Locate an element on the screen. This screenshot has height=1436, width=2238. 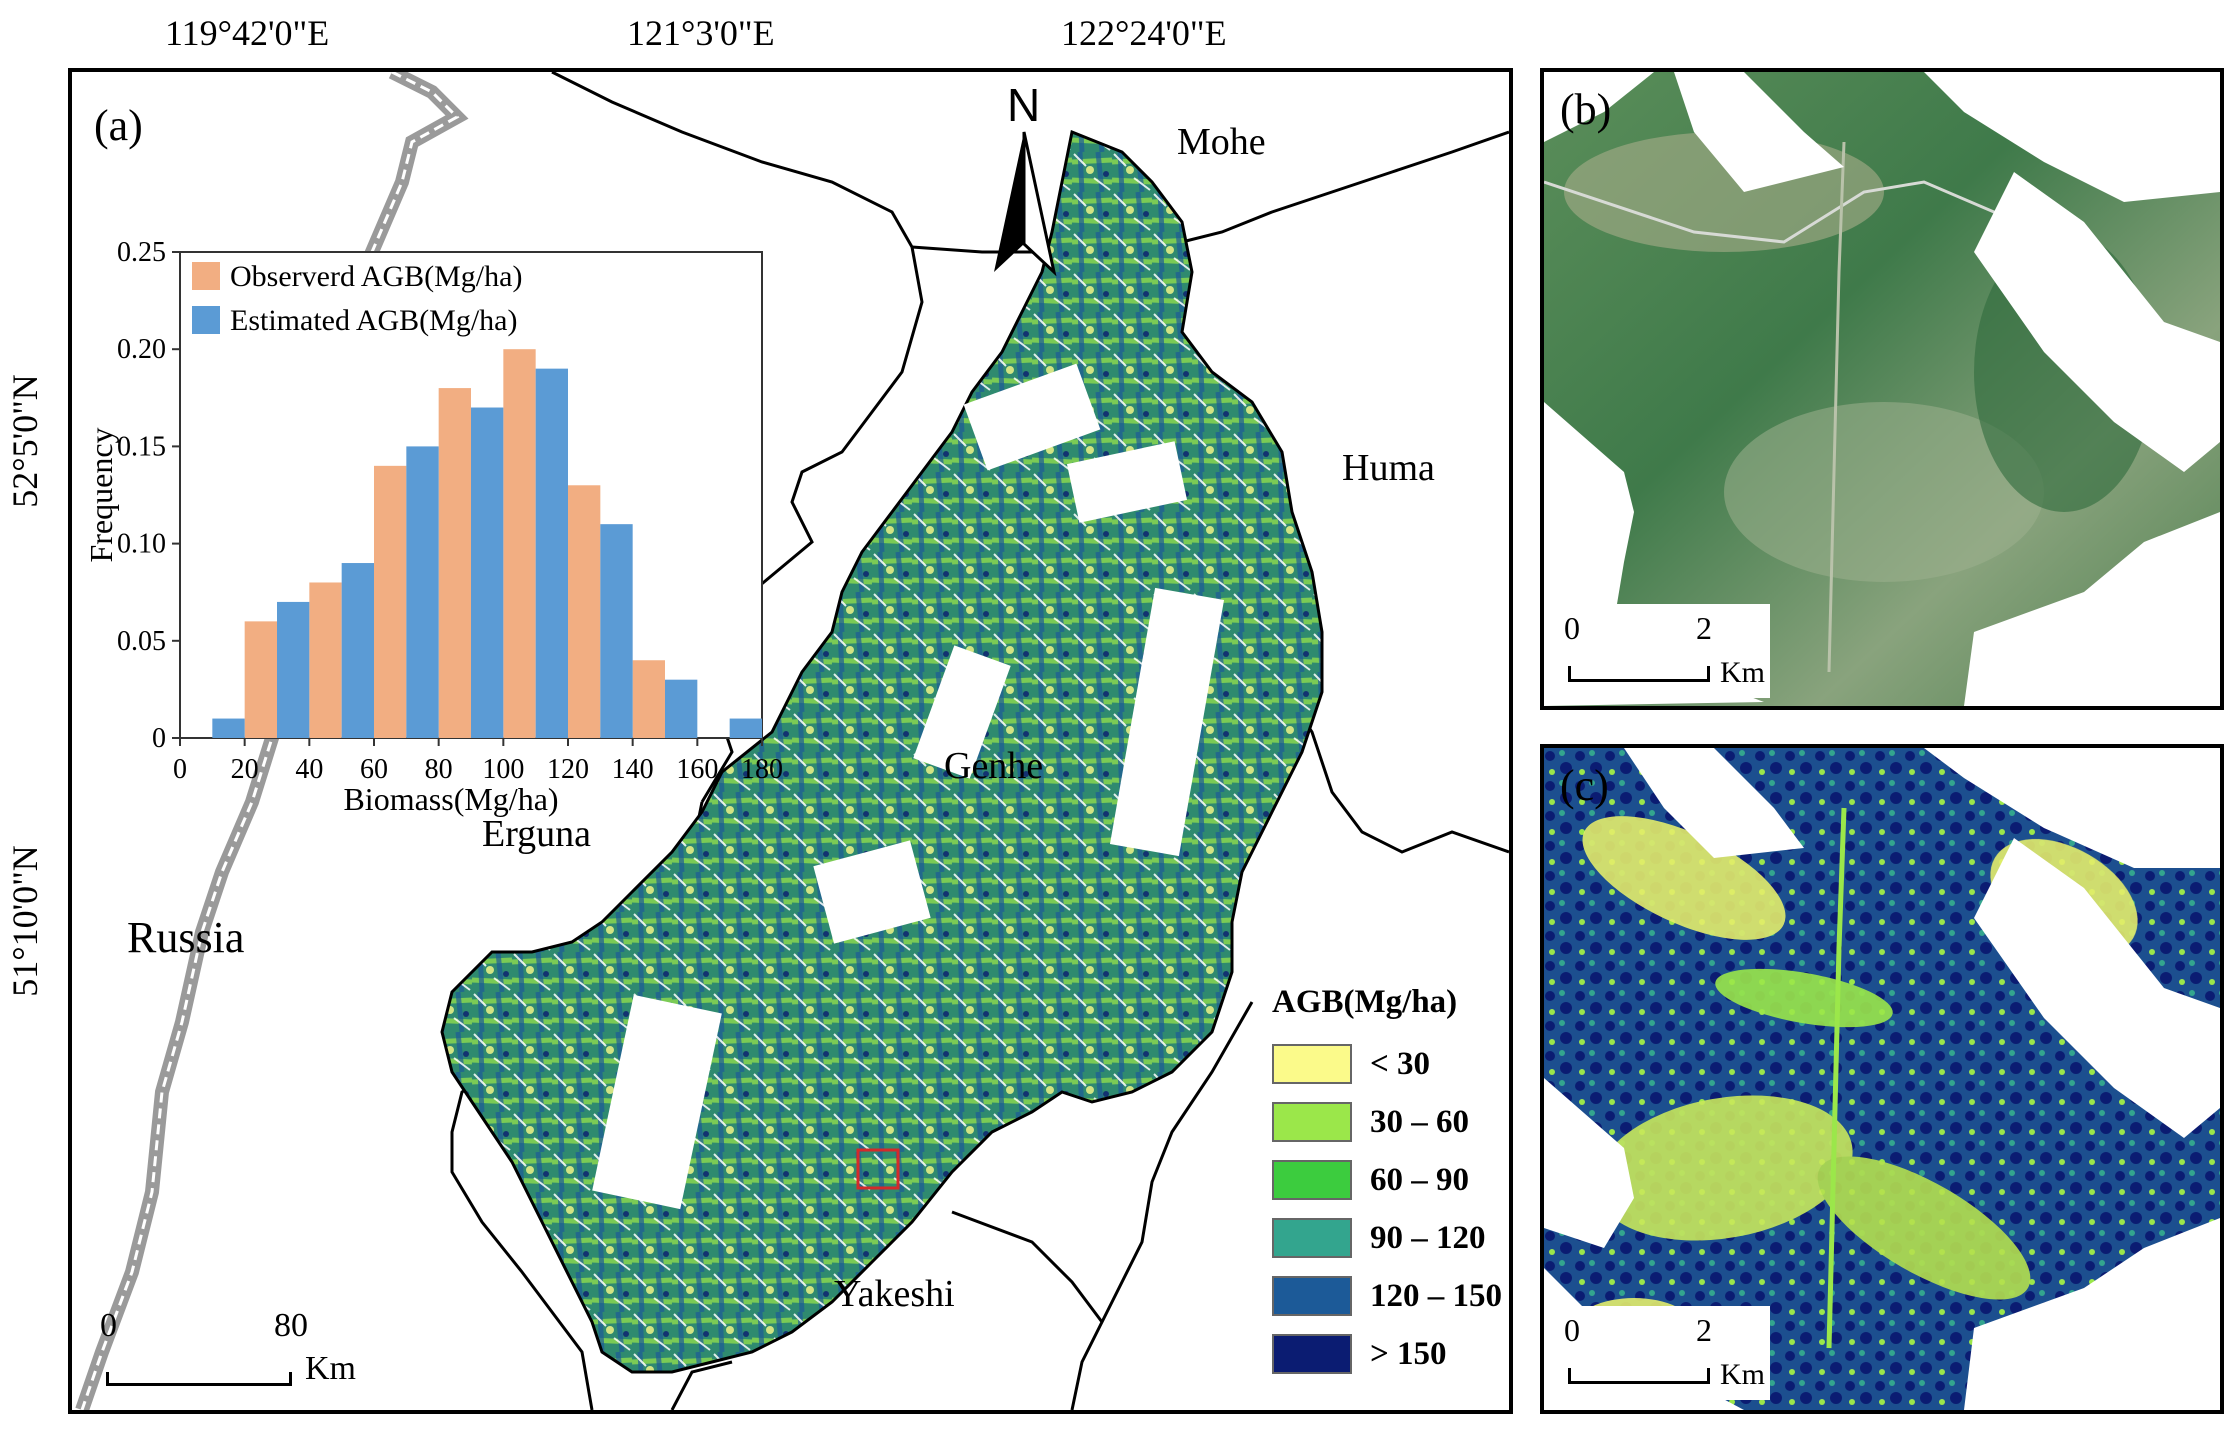
lat-tick-1: 52°5'0"N is located at coordinates (25, 441).